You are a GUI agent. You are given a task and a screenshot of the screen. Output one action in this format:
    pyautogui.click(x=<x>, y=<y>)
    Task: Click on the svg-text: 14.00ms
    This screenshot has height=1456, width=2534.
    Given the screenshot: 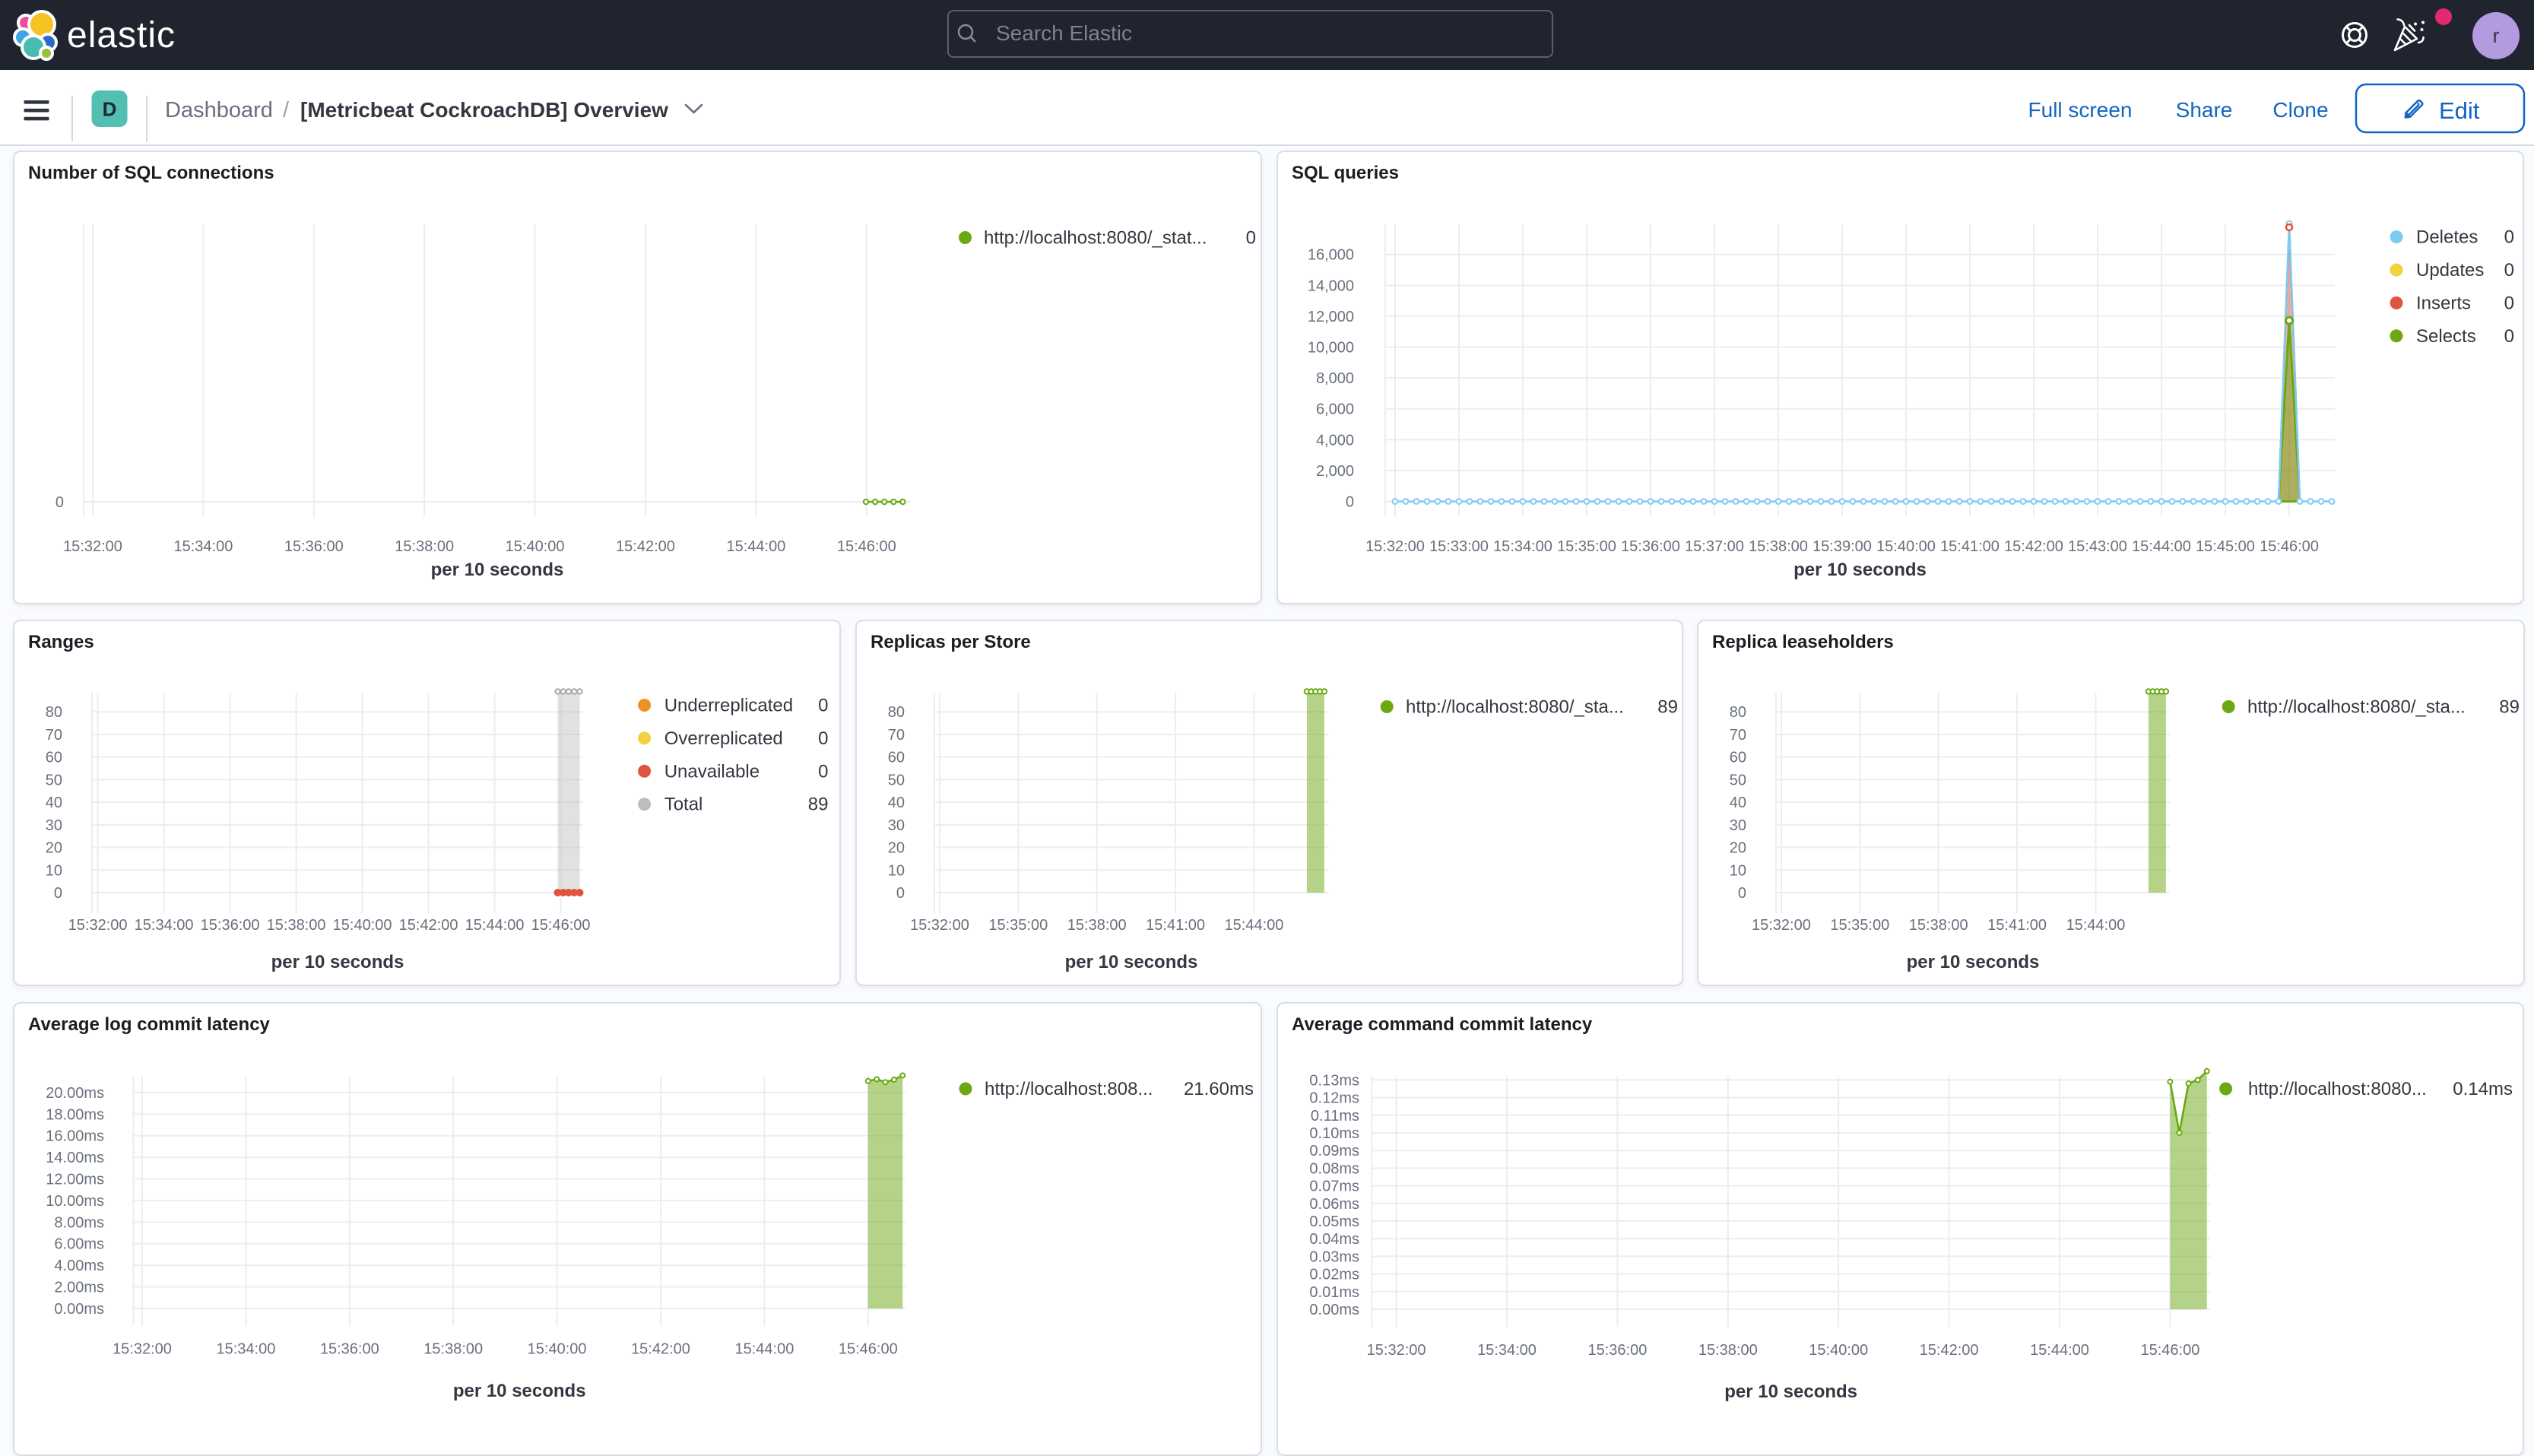 What is the action you would take?
    pyautogui.click(x=75, y=1158)
    